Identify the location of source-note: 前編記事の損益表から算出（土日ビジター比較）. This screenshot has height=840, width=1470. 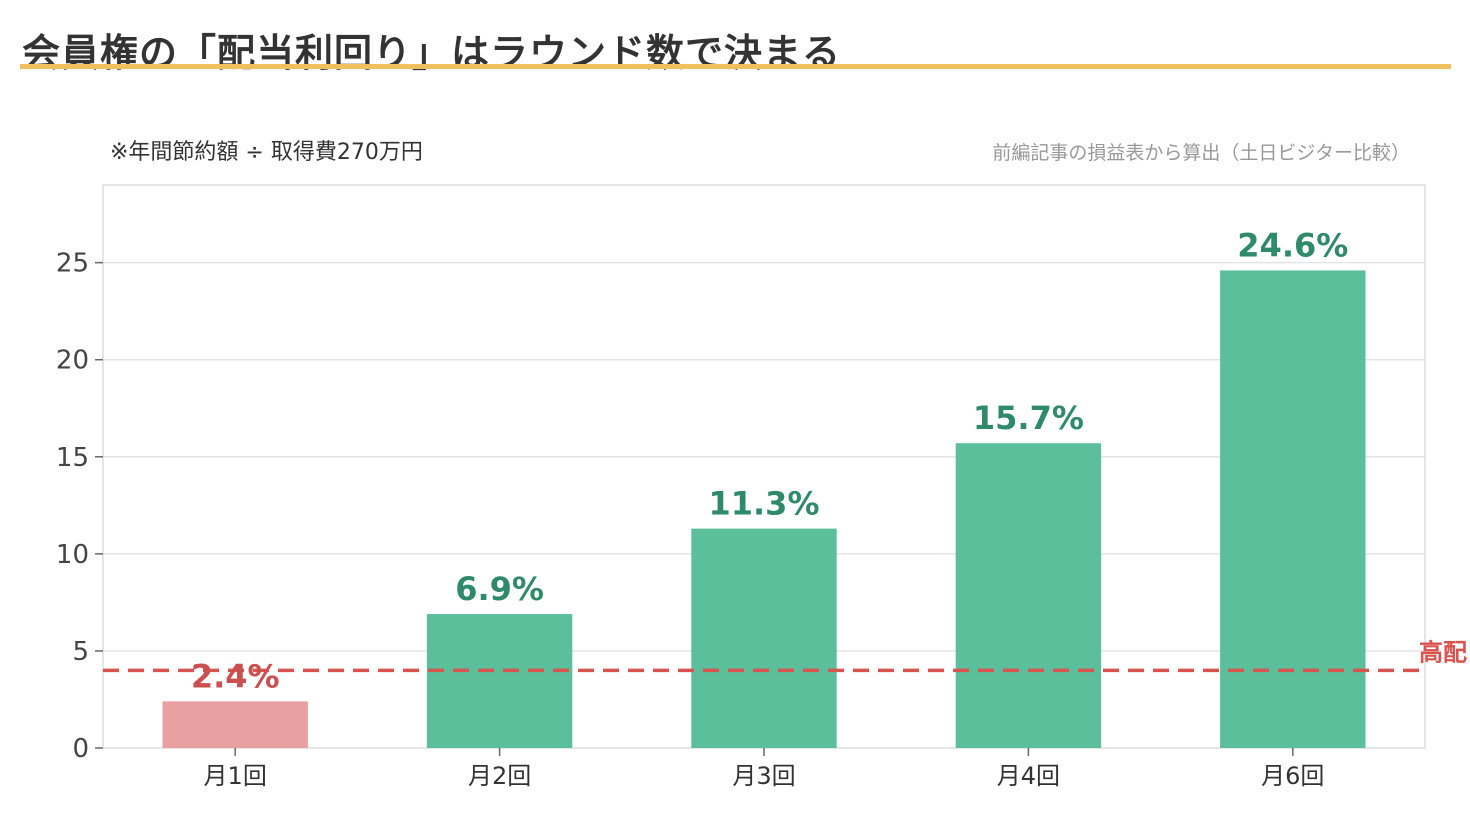
(1201, 153).